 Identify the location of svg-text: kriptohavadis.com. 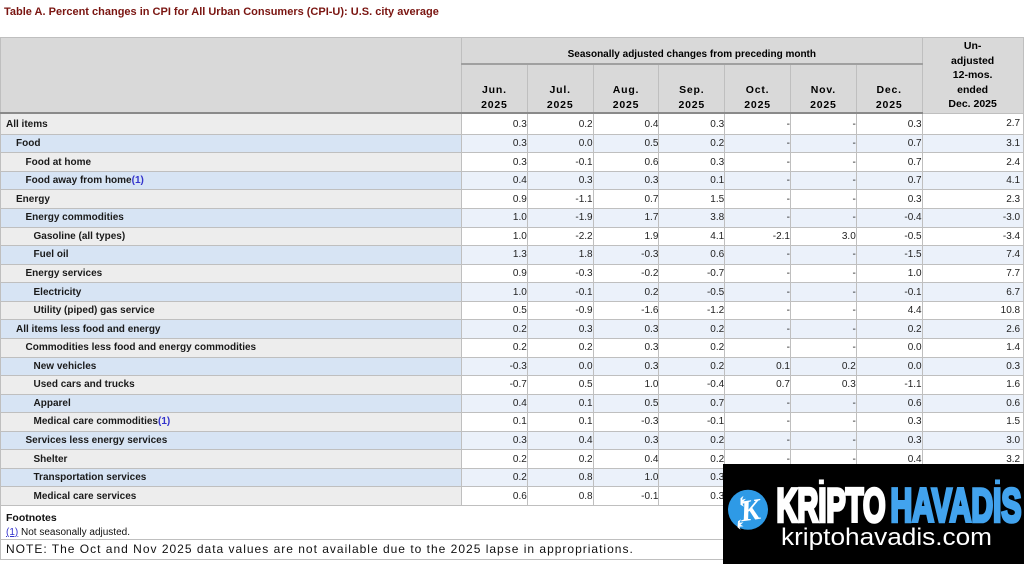
(886, 536).